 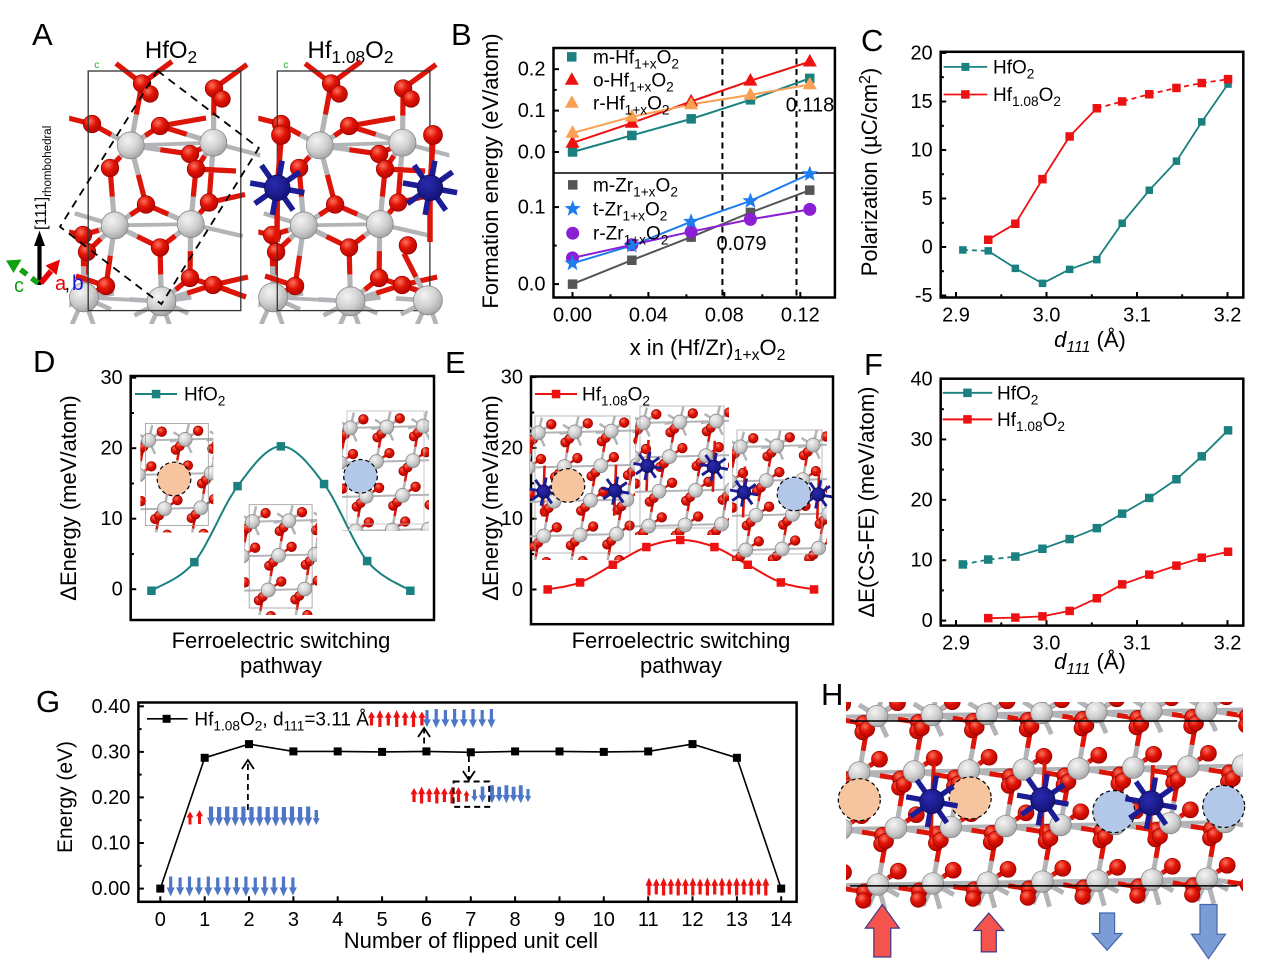 I want to click on svg-text: 0.30, so click(x=110, y=752).